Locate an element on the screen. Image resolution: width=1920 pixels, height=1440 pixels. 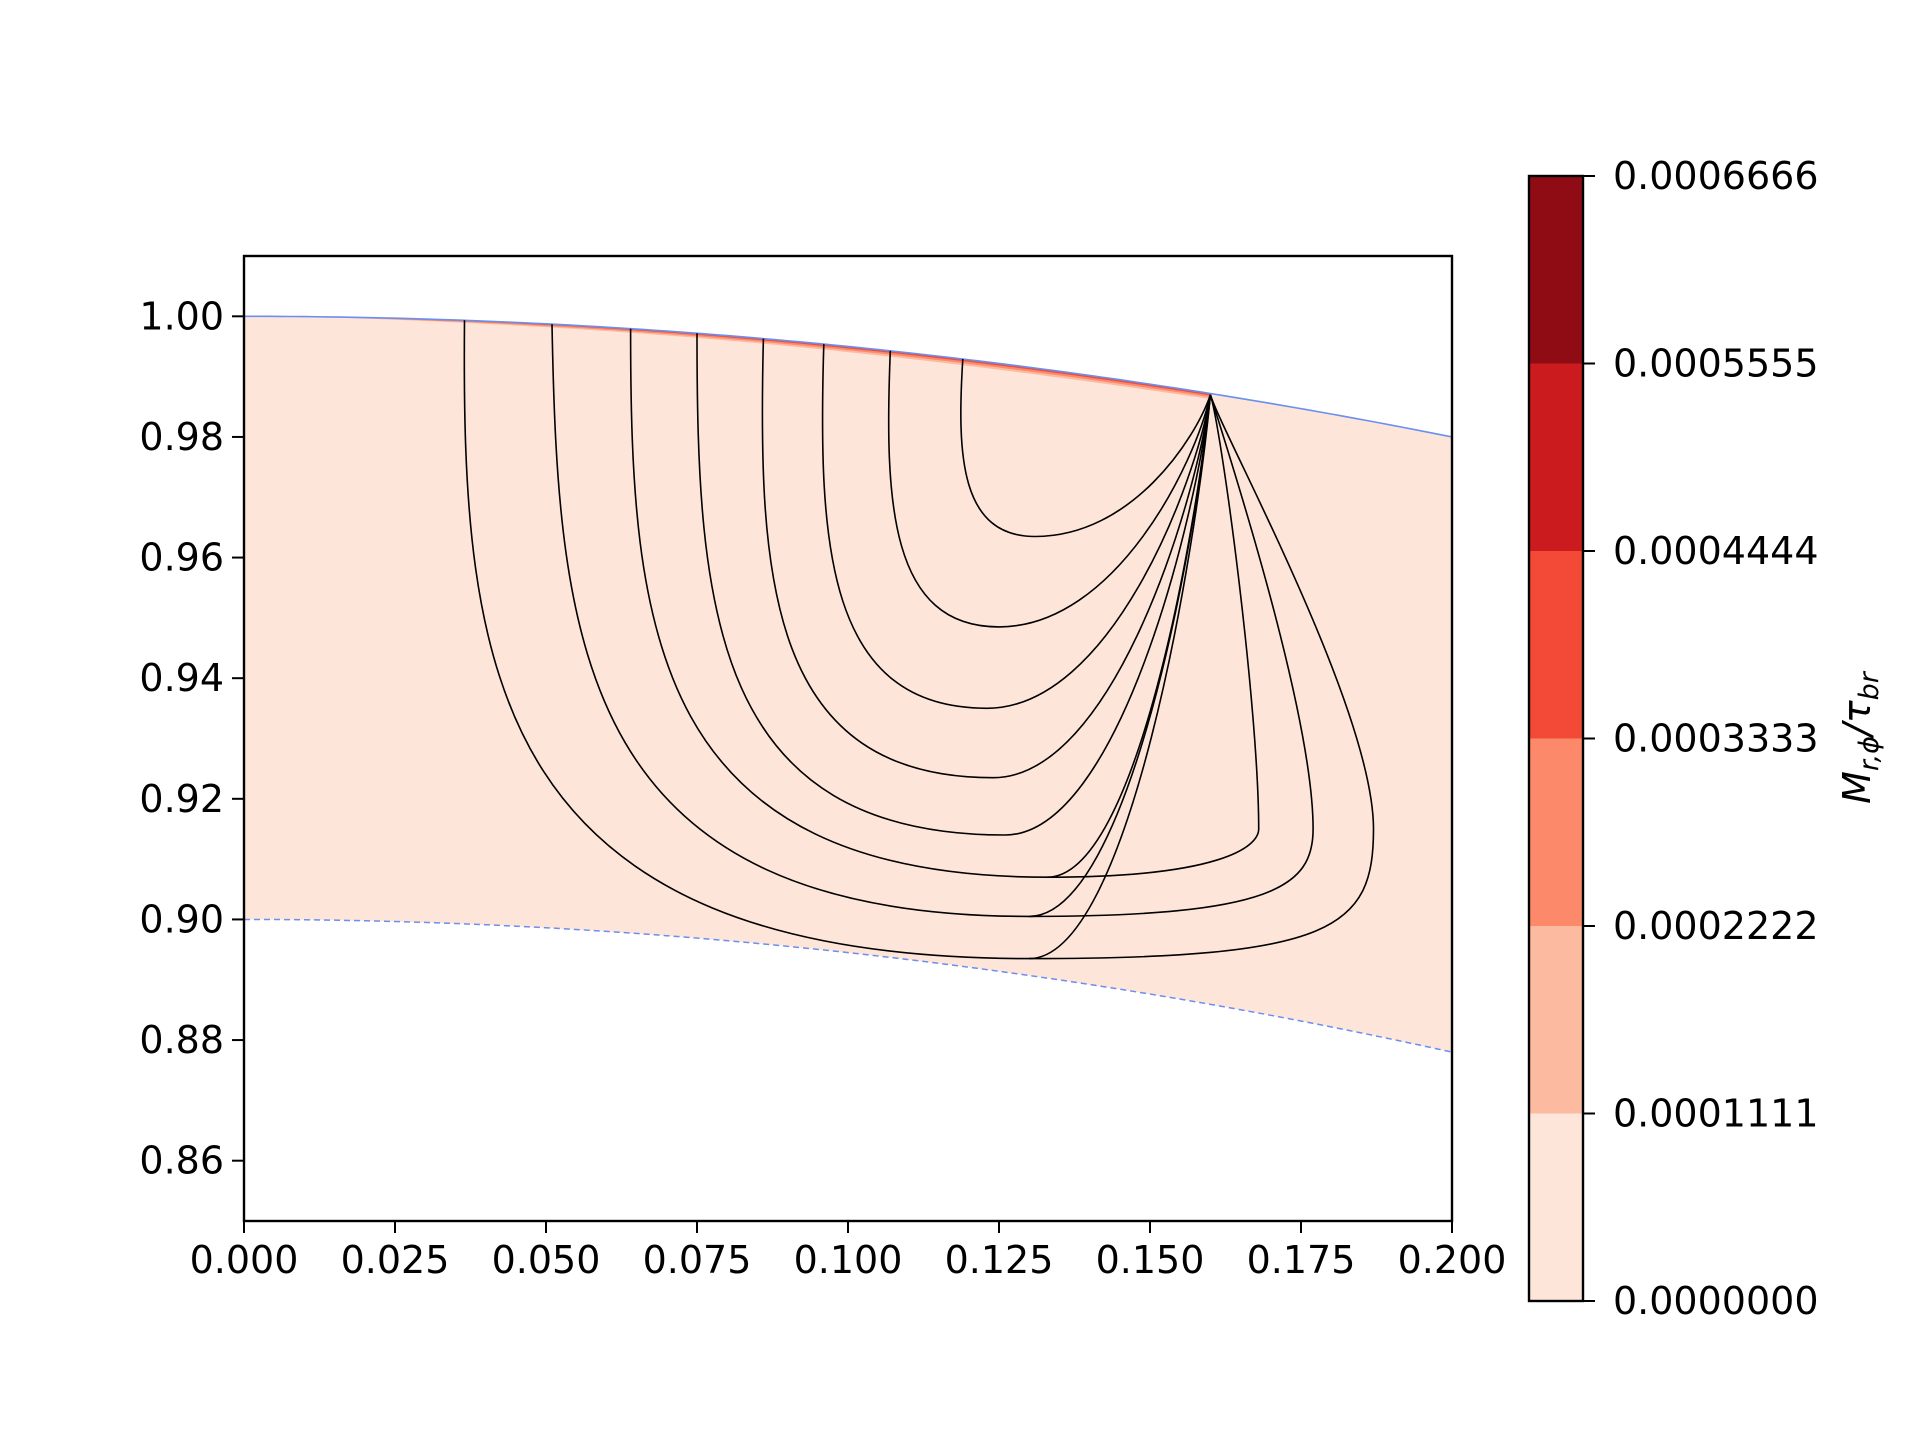
x-tick-label-7: 0.175 is located at coordinates (1301, 1260).